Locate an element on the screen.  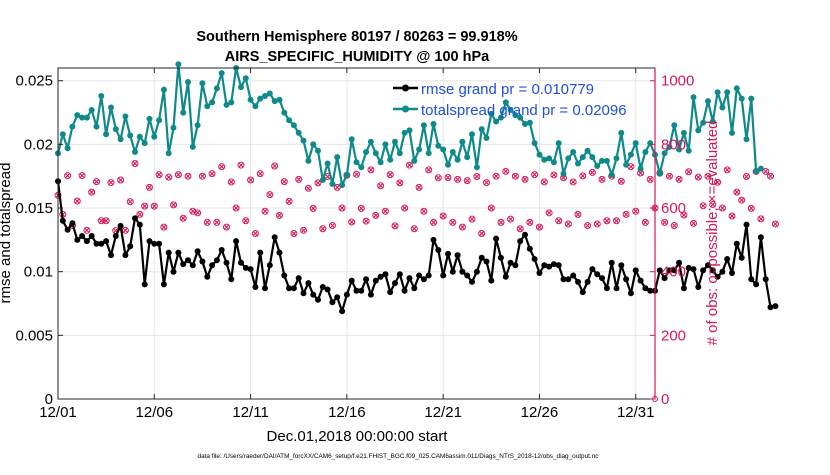
y-left-axis-label: rmse and totalspread is located at coordinates (7, 233).